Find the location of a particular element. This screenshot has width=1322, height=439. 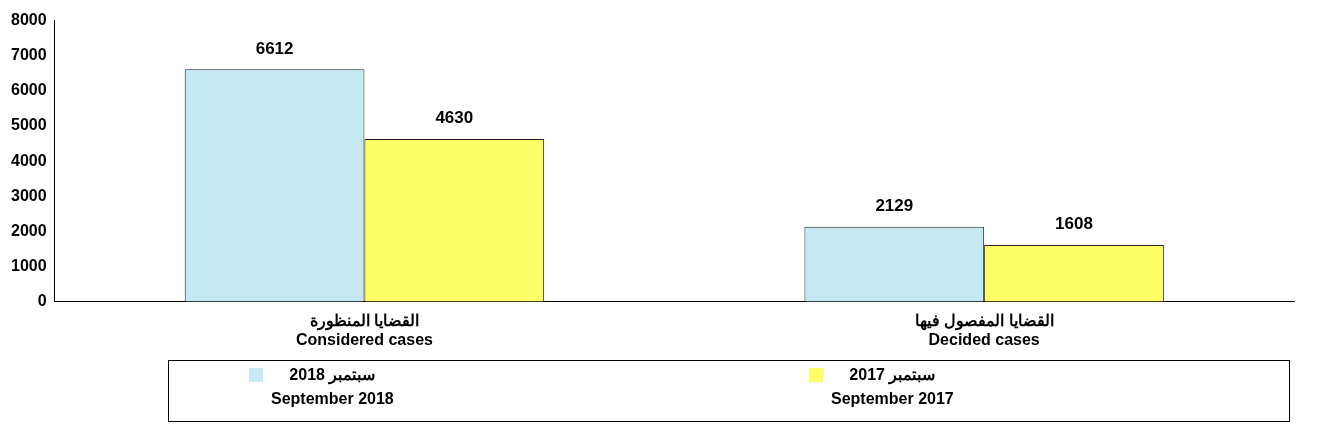

data-label: 4630 is located at coordinates (454, 118).